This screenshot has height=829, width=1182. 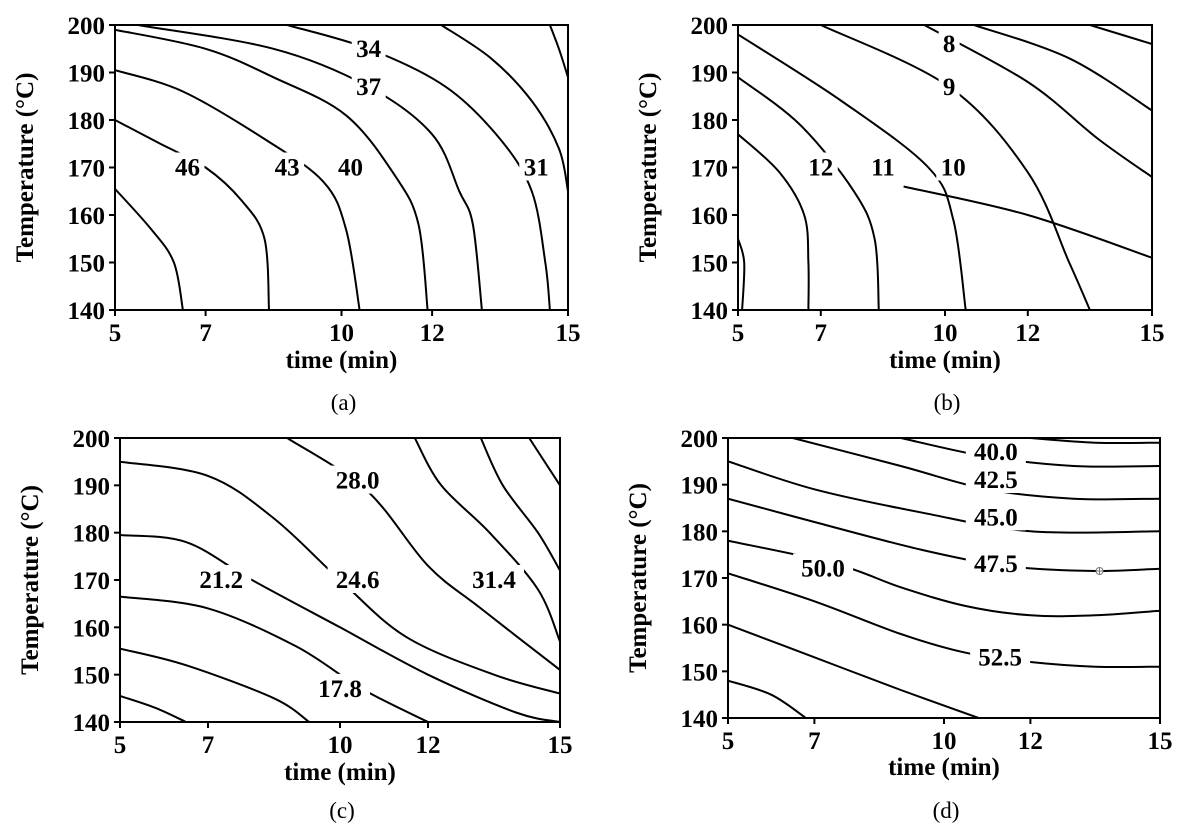 I want to click on contour-label: 17.8, so click(x=340, y=689).